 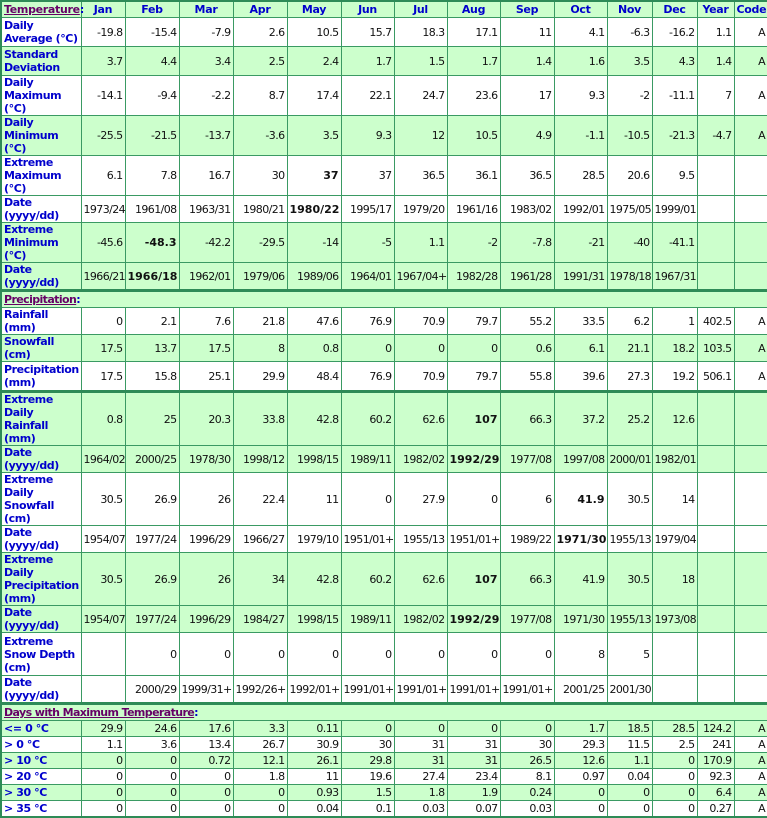 I want to click on data-cell: 0.72, so click(x=206, y=760).